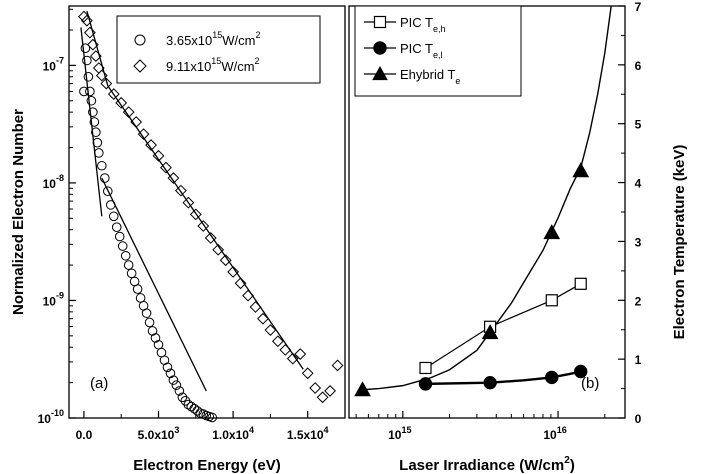  Describe the element at coordinates (638, 419) in the screenshot. I see `y-tick-label: 0` at that location.